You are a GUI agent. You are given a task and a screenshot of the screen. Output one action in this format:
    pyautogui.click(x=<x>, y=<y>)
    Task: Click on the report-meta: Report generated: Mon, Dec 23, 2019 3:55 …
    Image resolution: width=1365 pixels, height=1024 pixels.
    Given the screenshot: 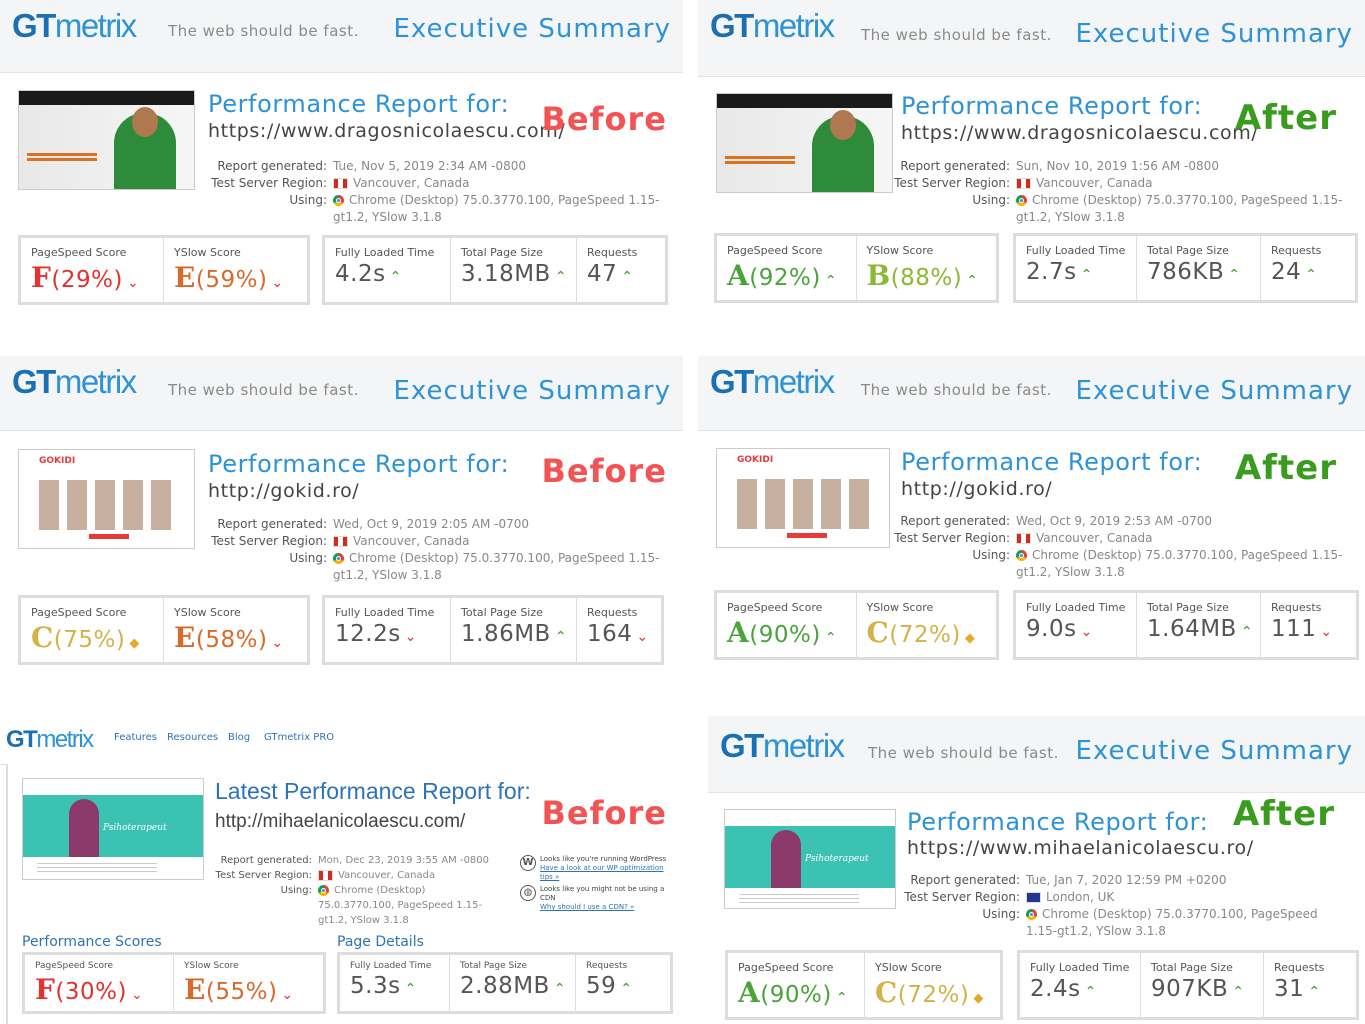 What is the action you would take?
    pyautogui.click(x=349, y=890)
    